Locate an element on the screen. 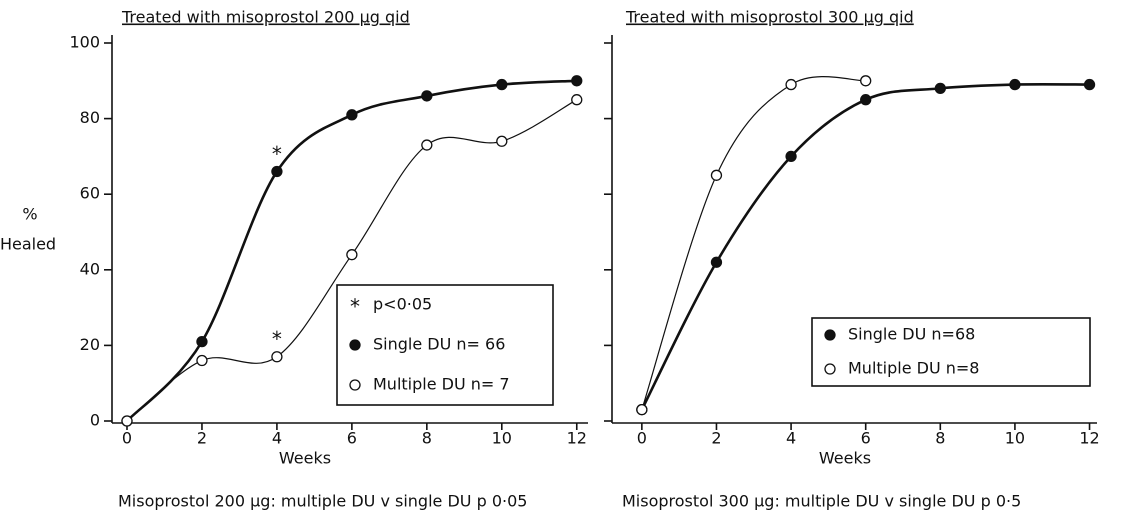 The image size is (1137, 526). legend-marker: * is located at coordinates (355, 307).